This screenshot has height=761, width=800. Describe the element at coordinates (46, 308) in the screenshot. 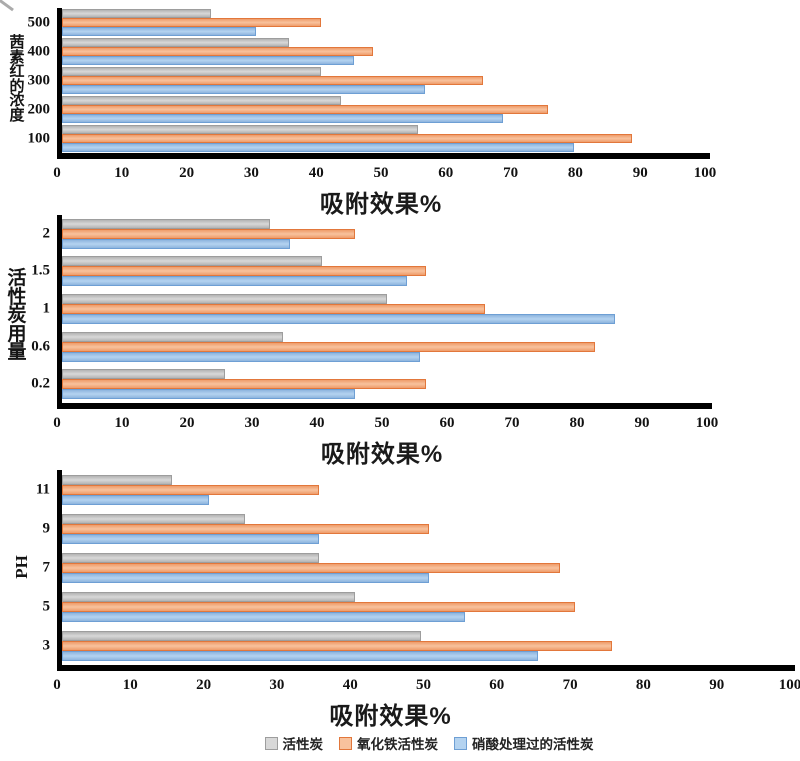

I see `y-tick-label: 1` at that location.